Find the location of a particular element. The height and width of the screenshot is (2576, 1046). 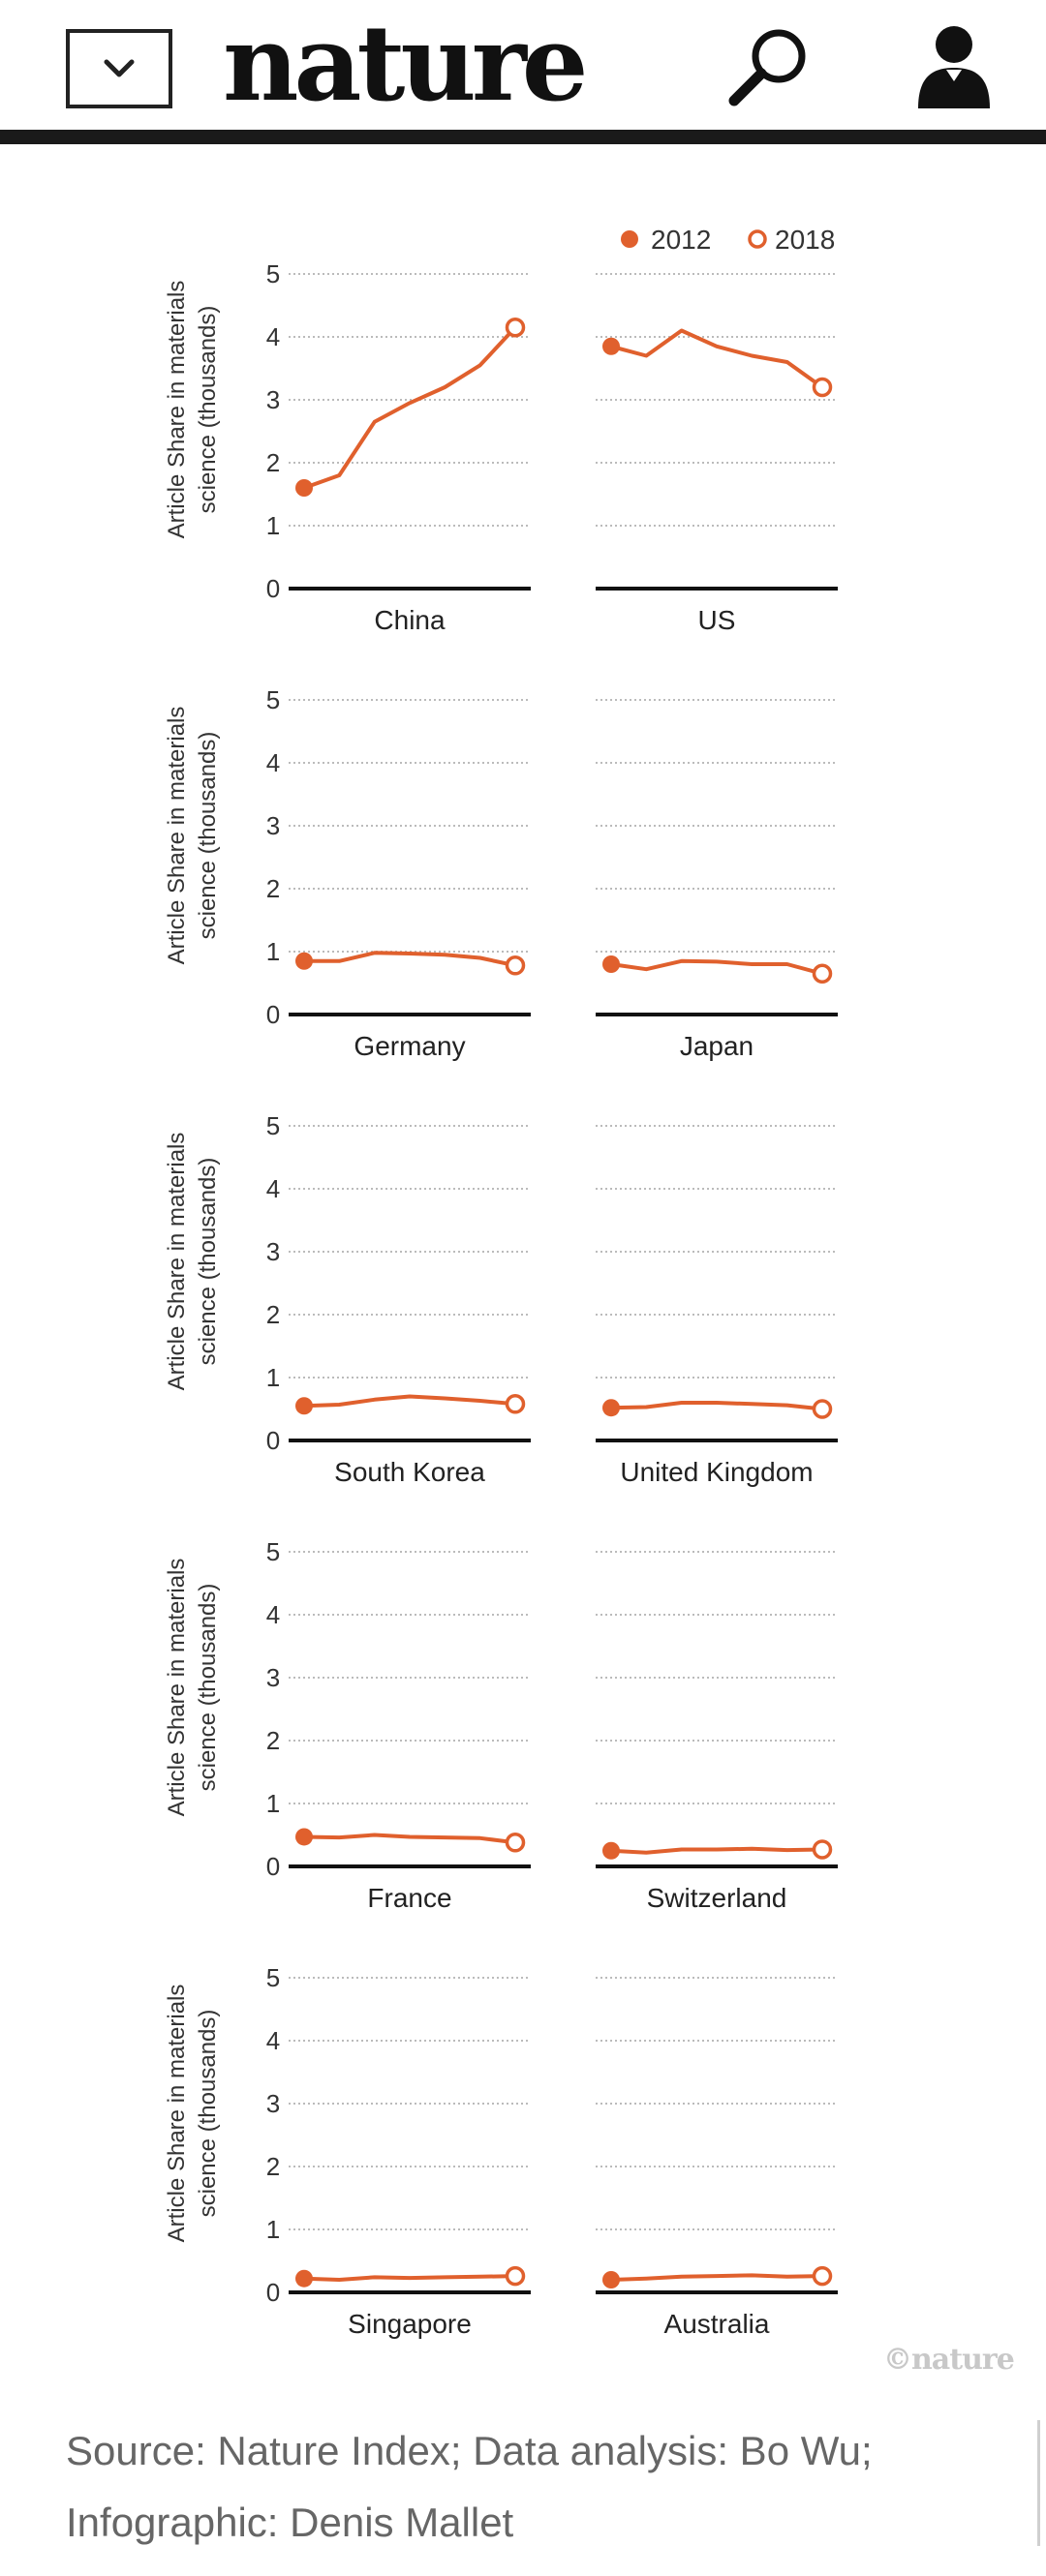

legend-label-2012: 2012 is located at coordinates (681, 240).